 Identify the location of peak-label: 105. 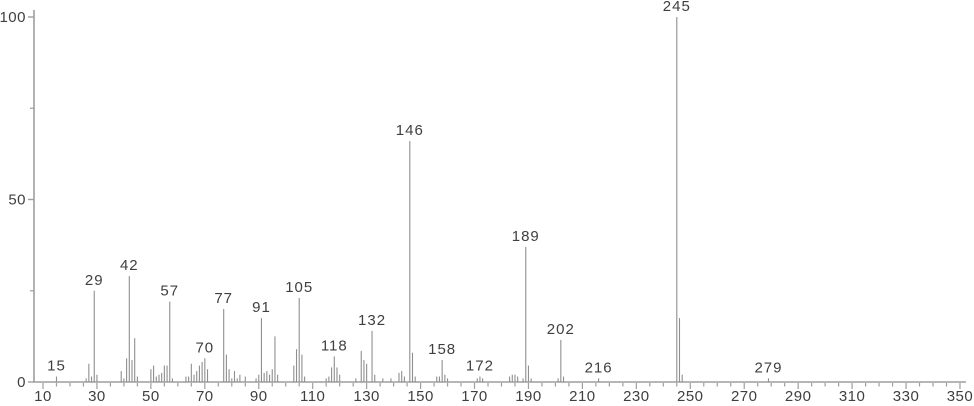
(299, 287).